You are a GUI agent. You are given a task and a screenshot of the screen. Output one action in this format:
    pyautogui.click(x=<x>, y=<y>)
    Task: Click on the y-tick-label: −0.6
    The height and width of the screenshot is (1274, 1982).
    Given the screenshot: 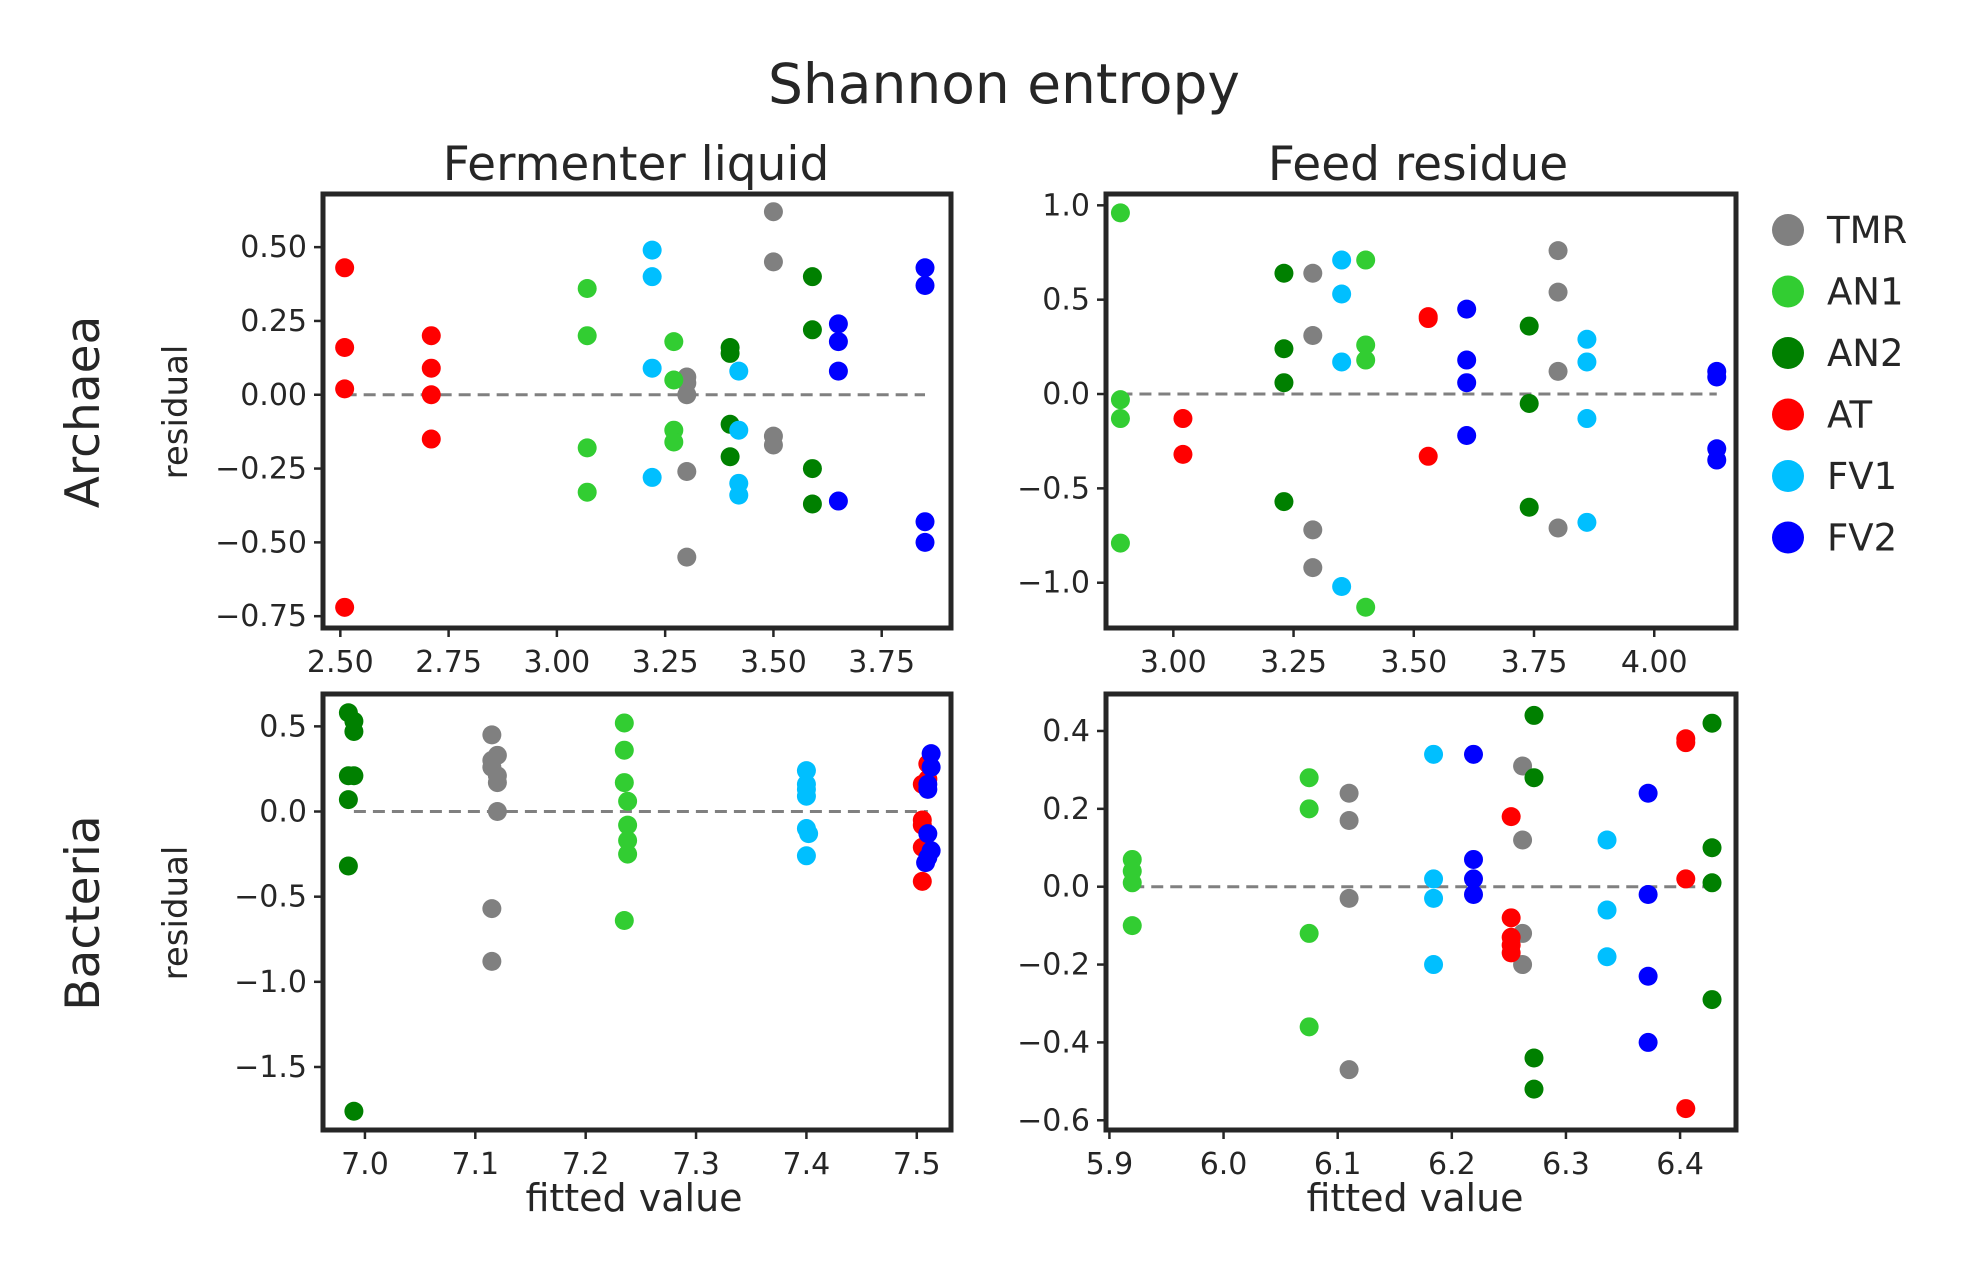 What is the action you would take?
    pyautogui.click(x=1053, y=1120)
    